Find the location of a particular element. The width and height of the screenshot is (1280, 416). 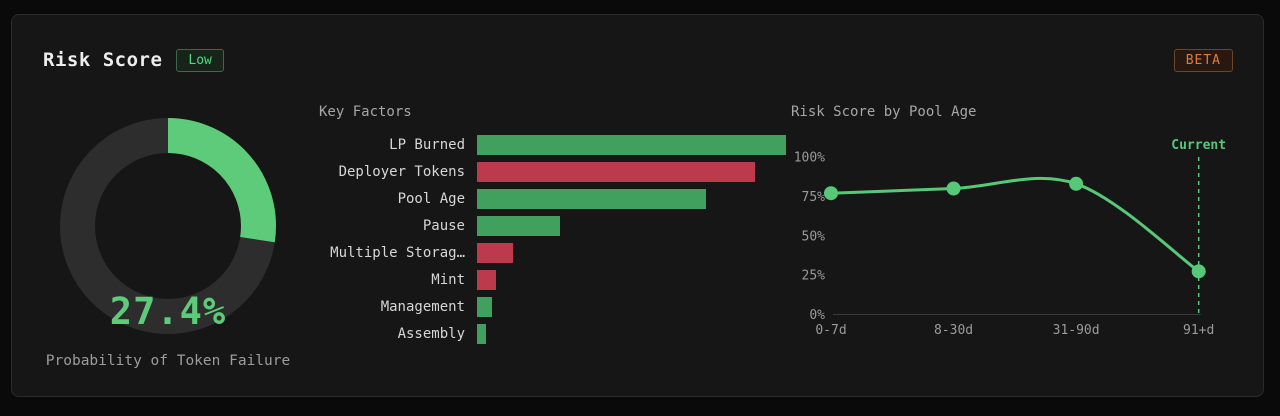

y-tick-label: 100% is located at coordinates (809, 158).